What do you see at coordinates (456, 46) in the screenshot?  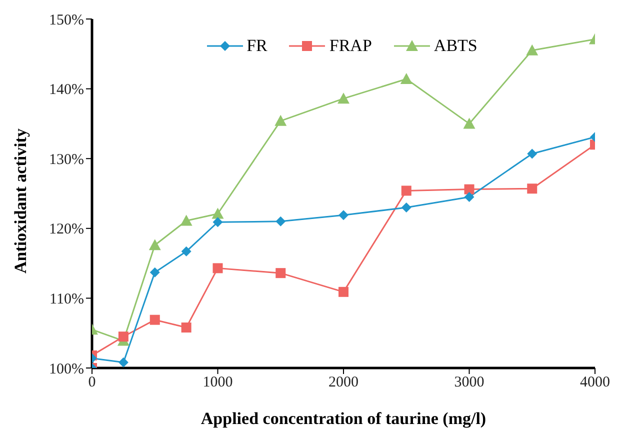 I see `legend-label: ABTS` at bounding box center [456, 46].